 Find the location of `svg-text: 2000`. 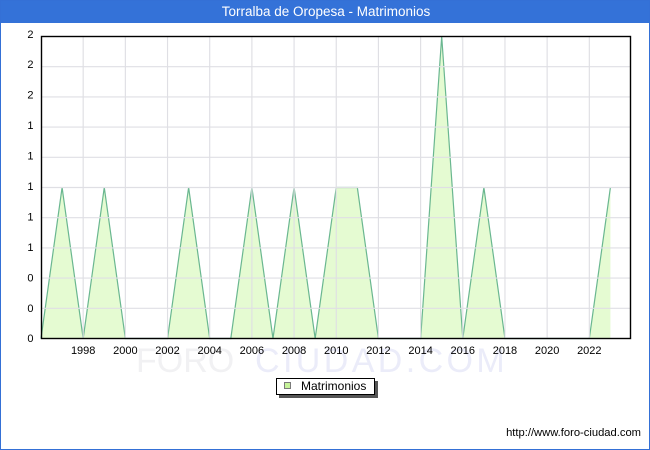

svg-text: 2000 is located at coordinates (125, 351).